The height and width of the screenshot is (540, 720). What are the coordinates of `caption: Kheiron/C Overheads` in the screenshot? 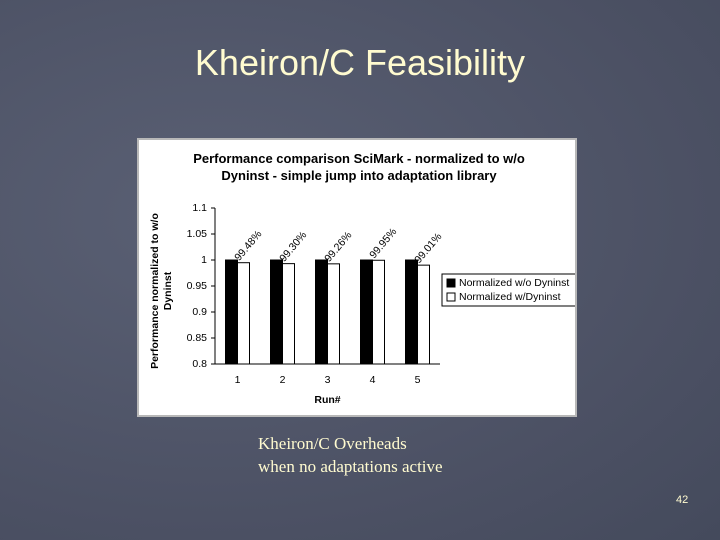 It's located at (332, 443).